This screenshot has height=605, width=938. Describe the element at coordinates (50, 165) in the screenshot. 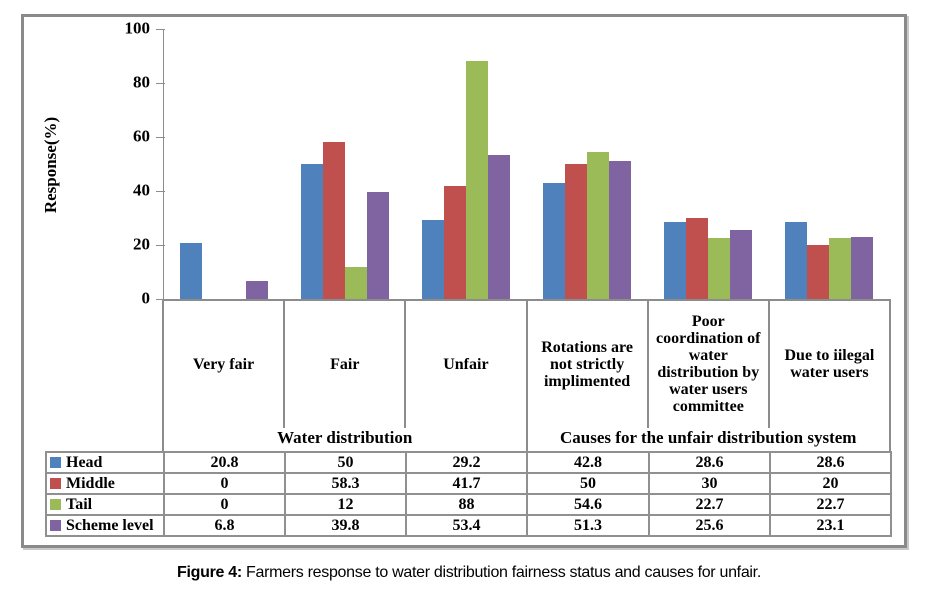

I see `y-axis-title: Response(%)` at that location.